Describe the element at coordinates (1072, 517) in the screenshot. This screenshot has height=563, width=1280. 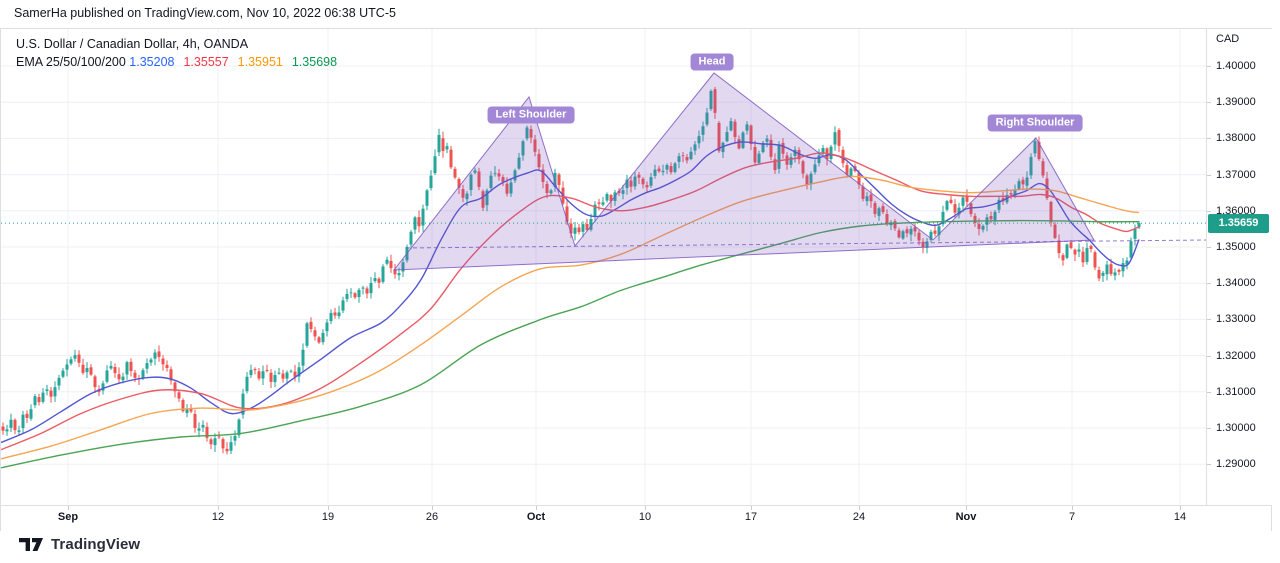
I see `time-tick-label-7: 7` at that location.